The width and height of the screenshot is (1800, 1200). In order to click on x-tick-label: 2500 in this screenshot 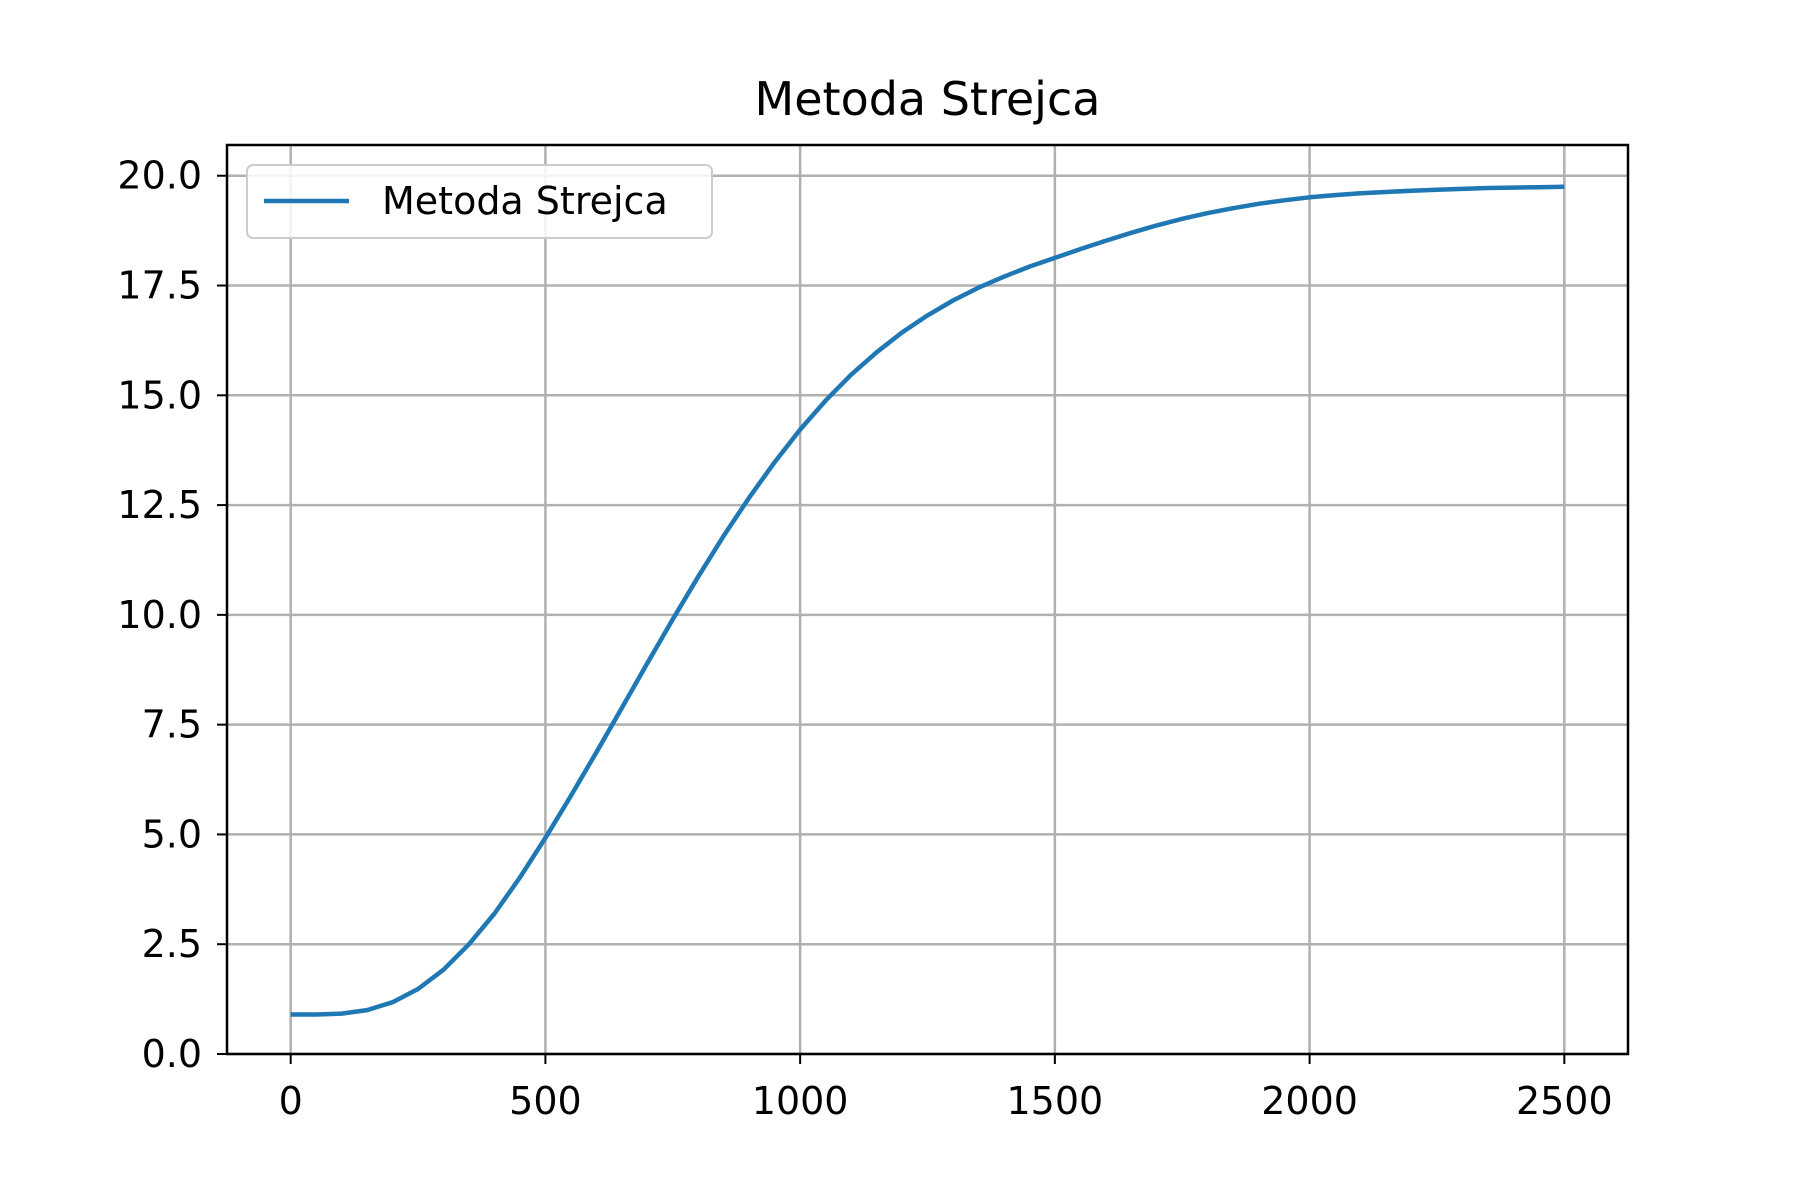, I will do `click(1564, 1101)`.